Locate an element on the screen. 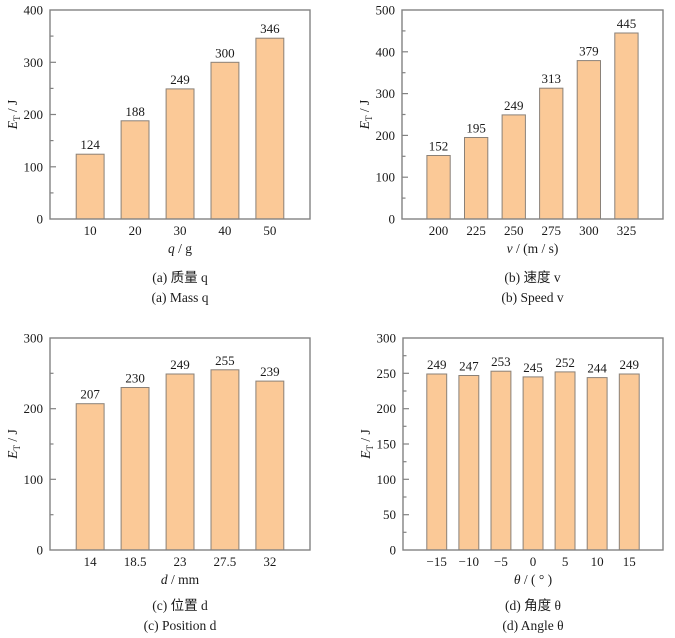 The width and height of the screenshot is (675, 638). svg-text: 346 is located at coordinates (270, 28).